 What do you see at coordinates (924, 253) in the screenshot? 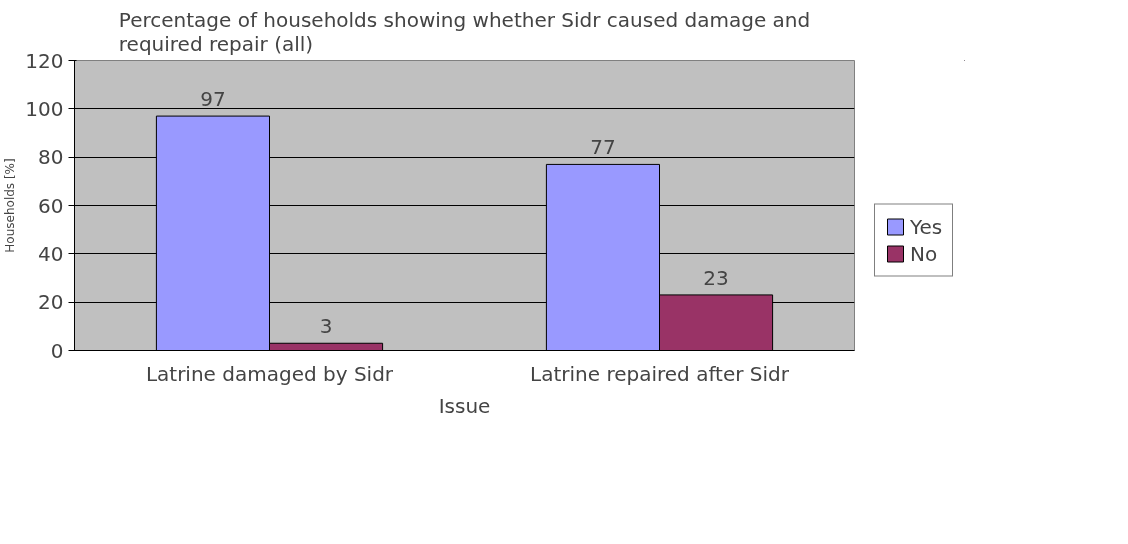
I see `legend-label: No` at bounding box center [924, 253].